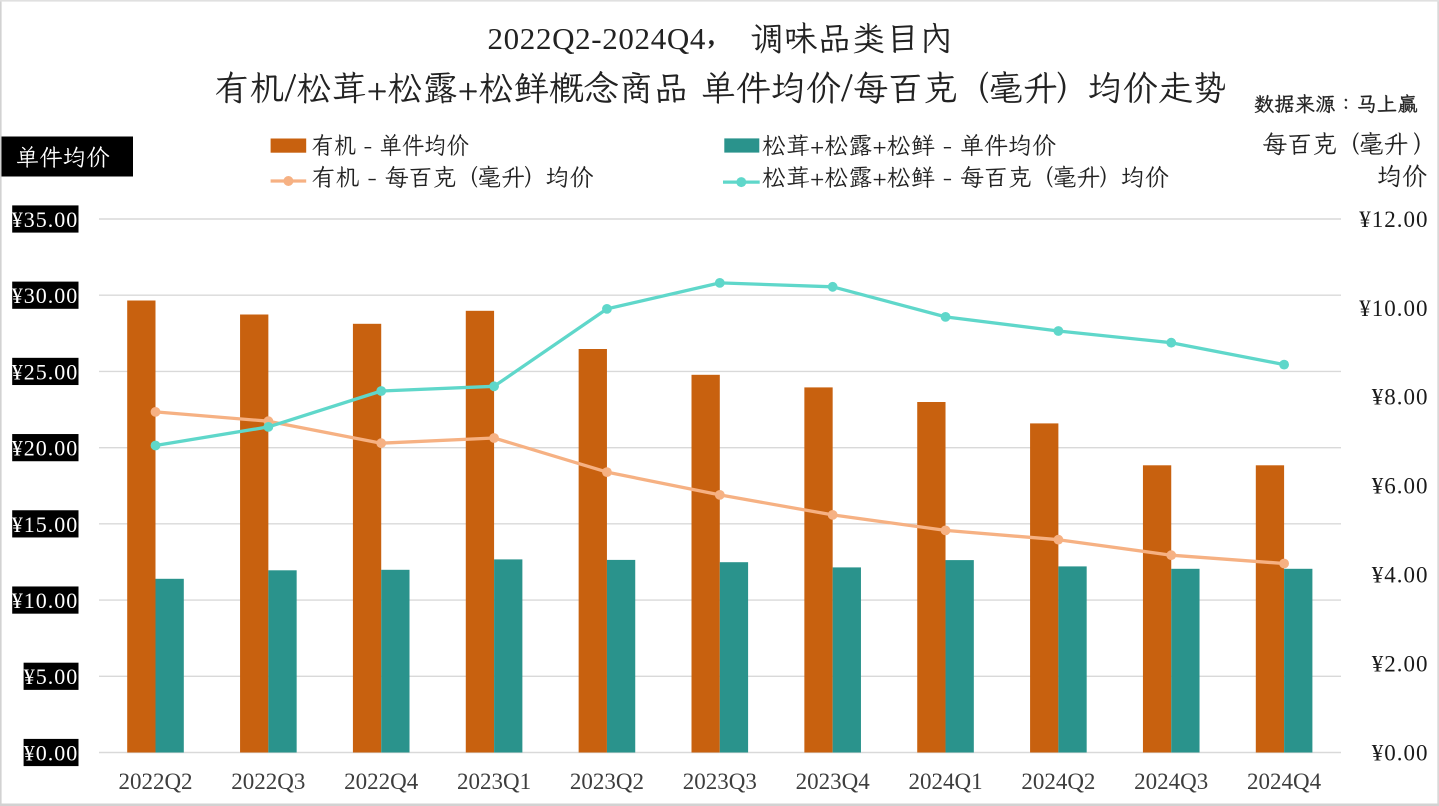 Image resolution: width=1439 pixels, height=806 pixels. Describe the element at coordinates (1400, 397) in the screenshot. I see `svg-text: ¥8.00` at that location.